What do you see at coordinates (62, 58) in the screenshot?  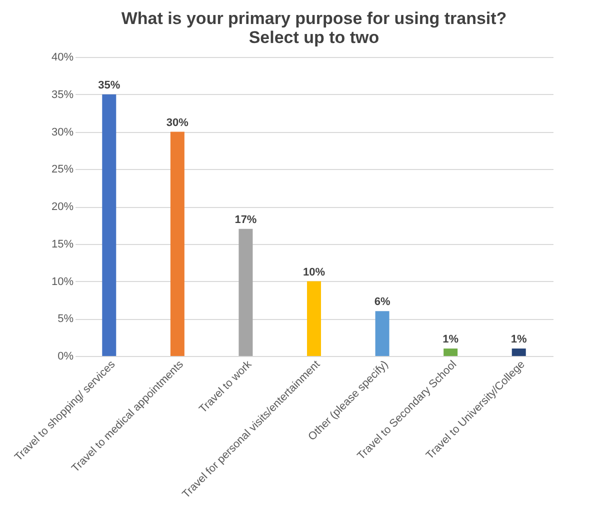 I see `y-tick-label: 40%` at bounding box center [62, 58].